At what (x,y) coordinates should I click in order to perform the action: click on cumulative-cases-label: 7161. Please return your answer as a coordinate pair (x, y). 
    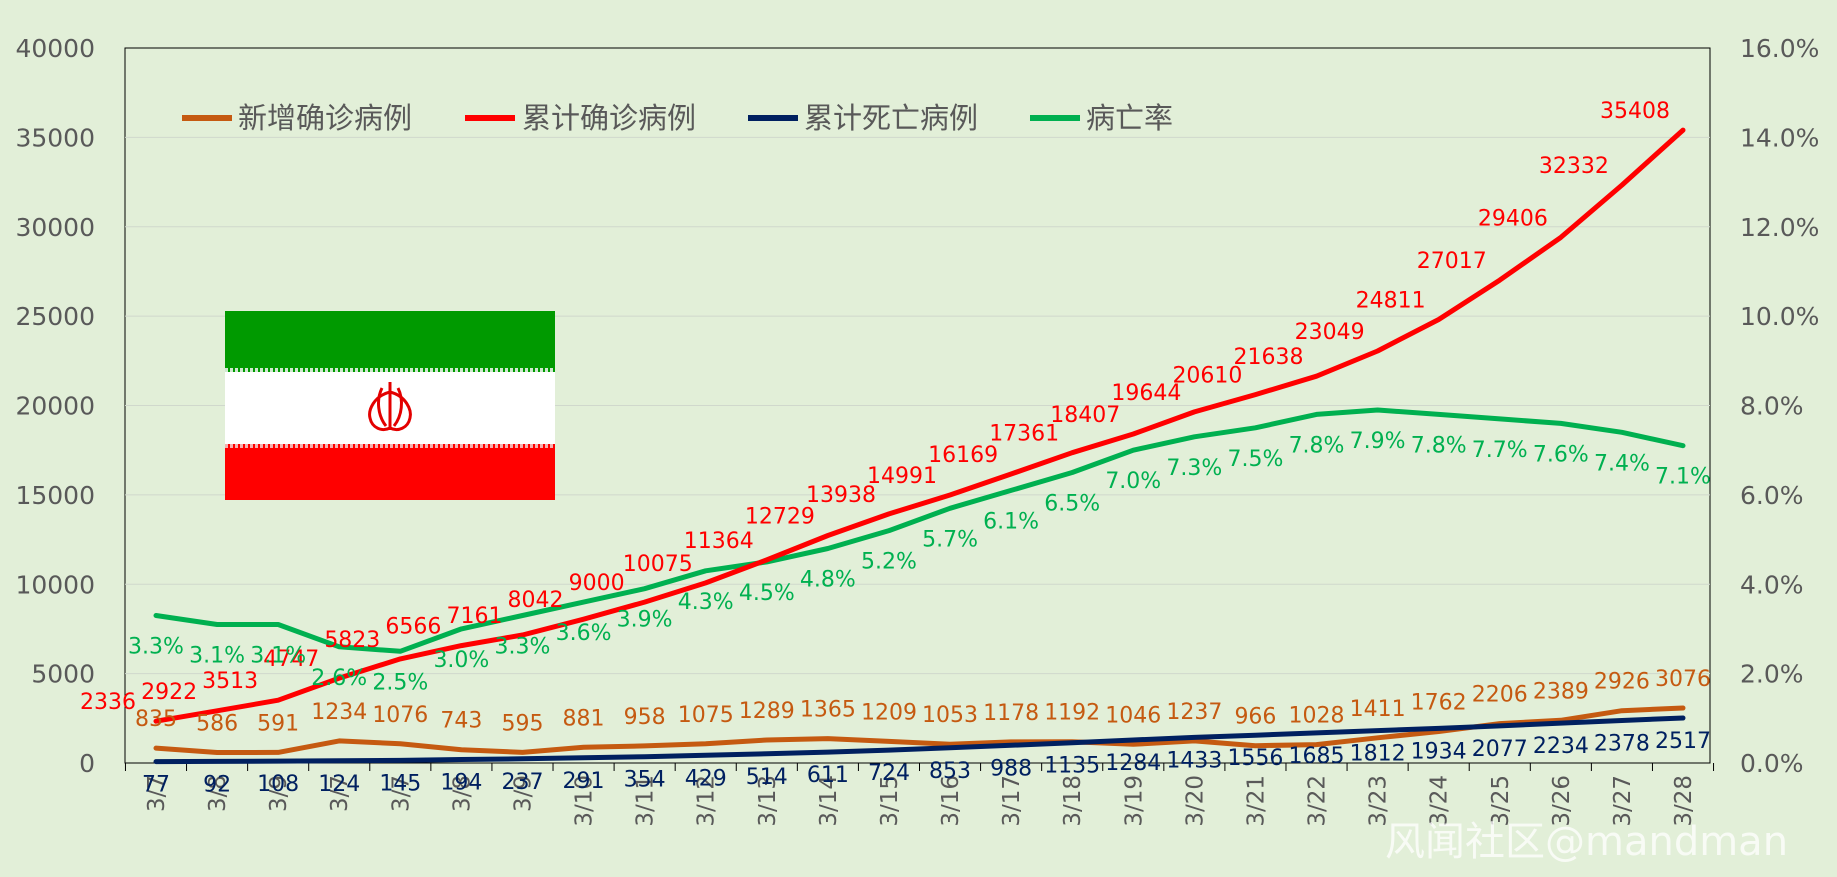
    Looking at the image, I should click on (474, 616).